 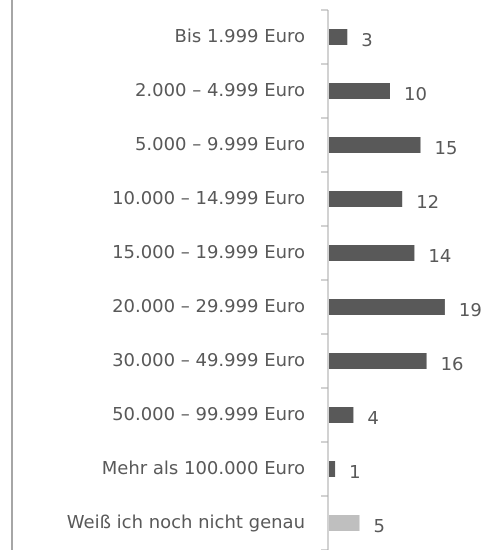 I want to click on value-label: 3, so click(x=366, y=40).